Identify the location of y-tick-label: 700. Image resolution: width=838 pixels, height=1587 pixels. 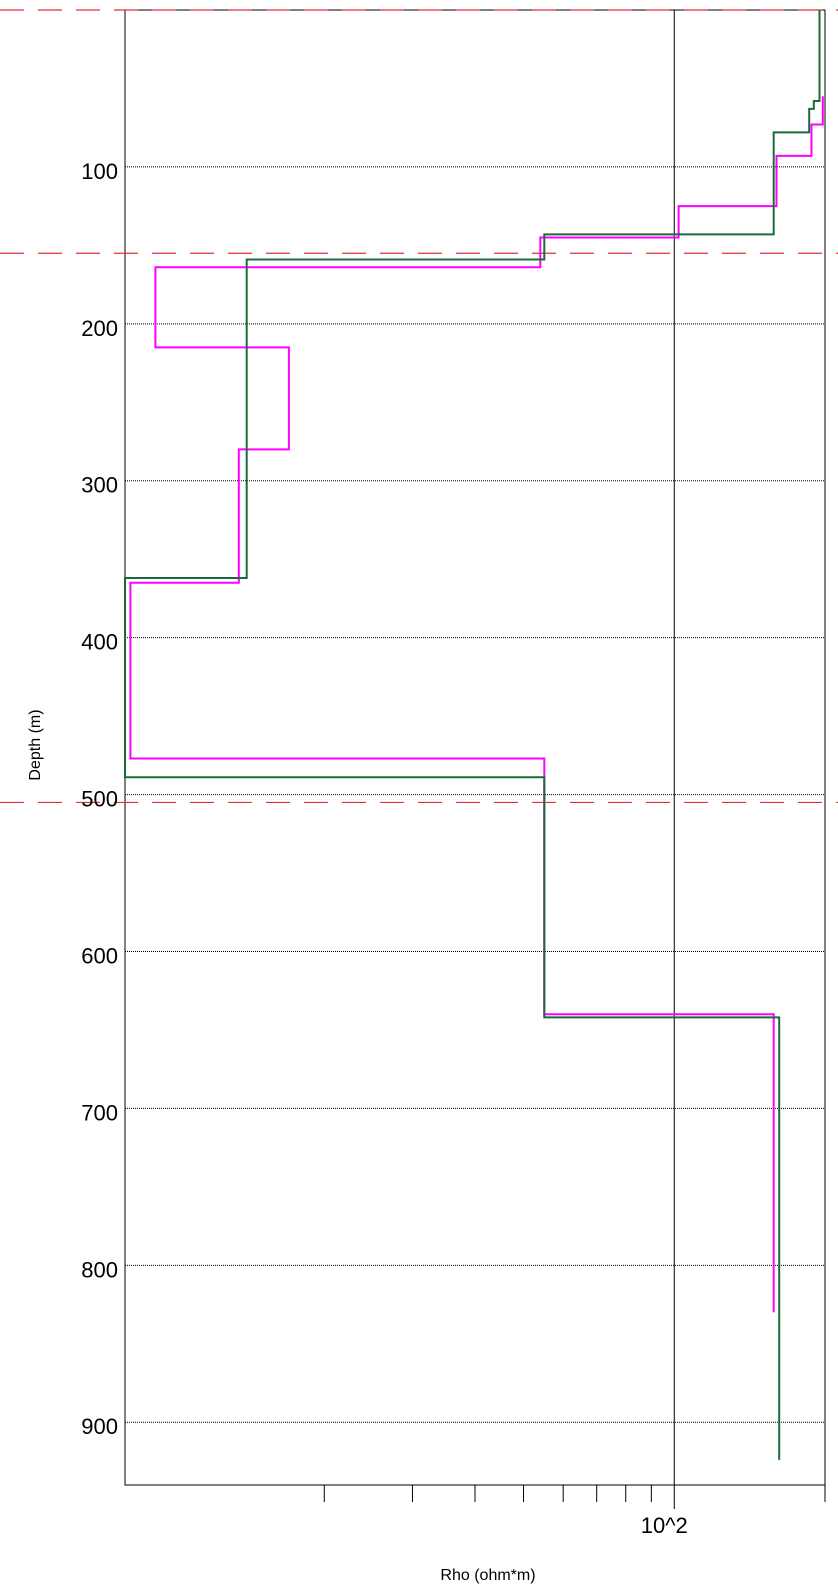
(99, 1112).